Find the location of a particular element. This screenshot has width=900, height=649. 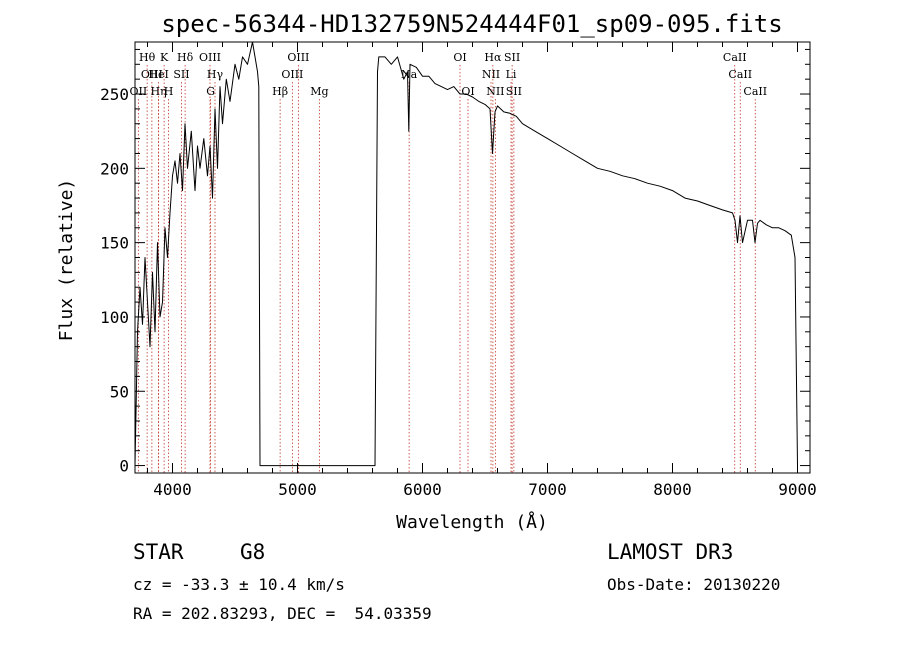

y-axis-label: Flux (relative) is located at coordinates (66, 260).